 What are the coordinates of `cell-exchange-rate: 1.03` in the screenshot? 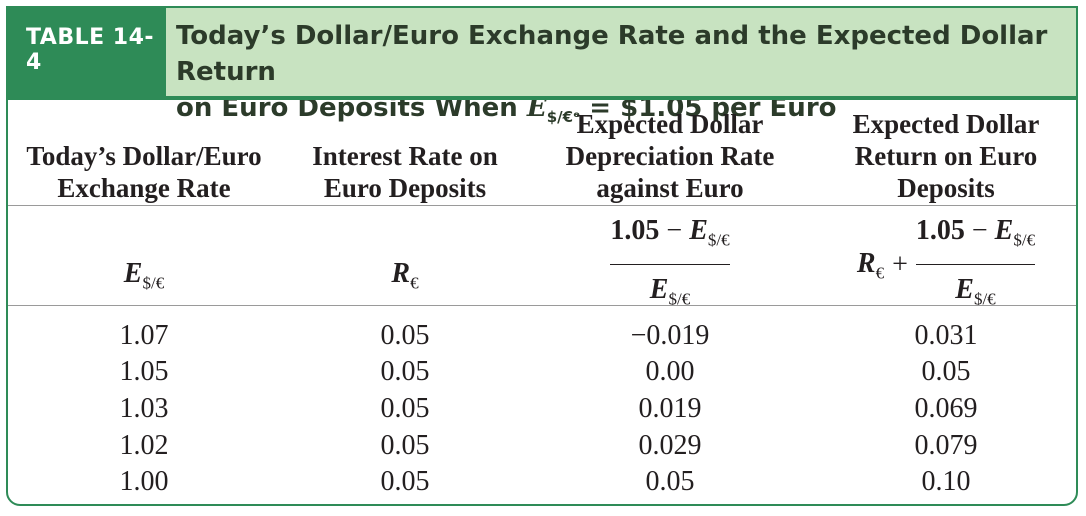 It's located at (144, 408).